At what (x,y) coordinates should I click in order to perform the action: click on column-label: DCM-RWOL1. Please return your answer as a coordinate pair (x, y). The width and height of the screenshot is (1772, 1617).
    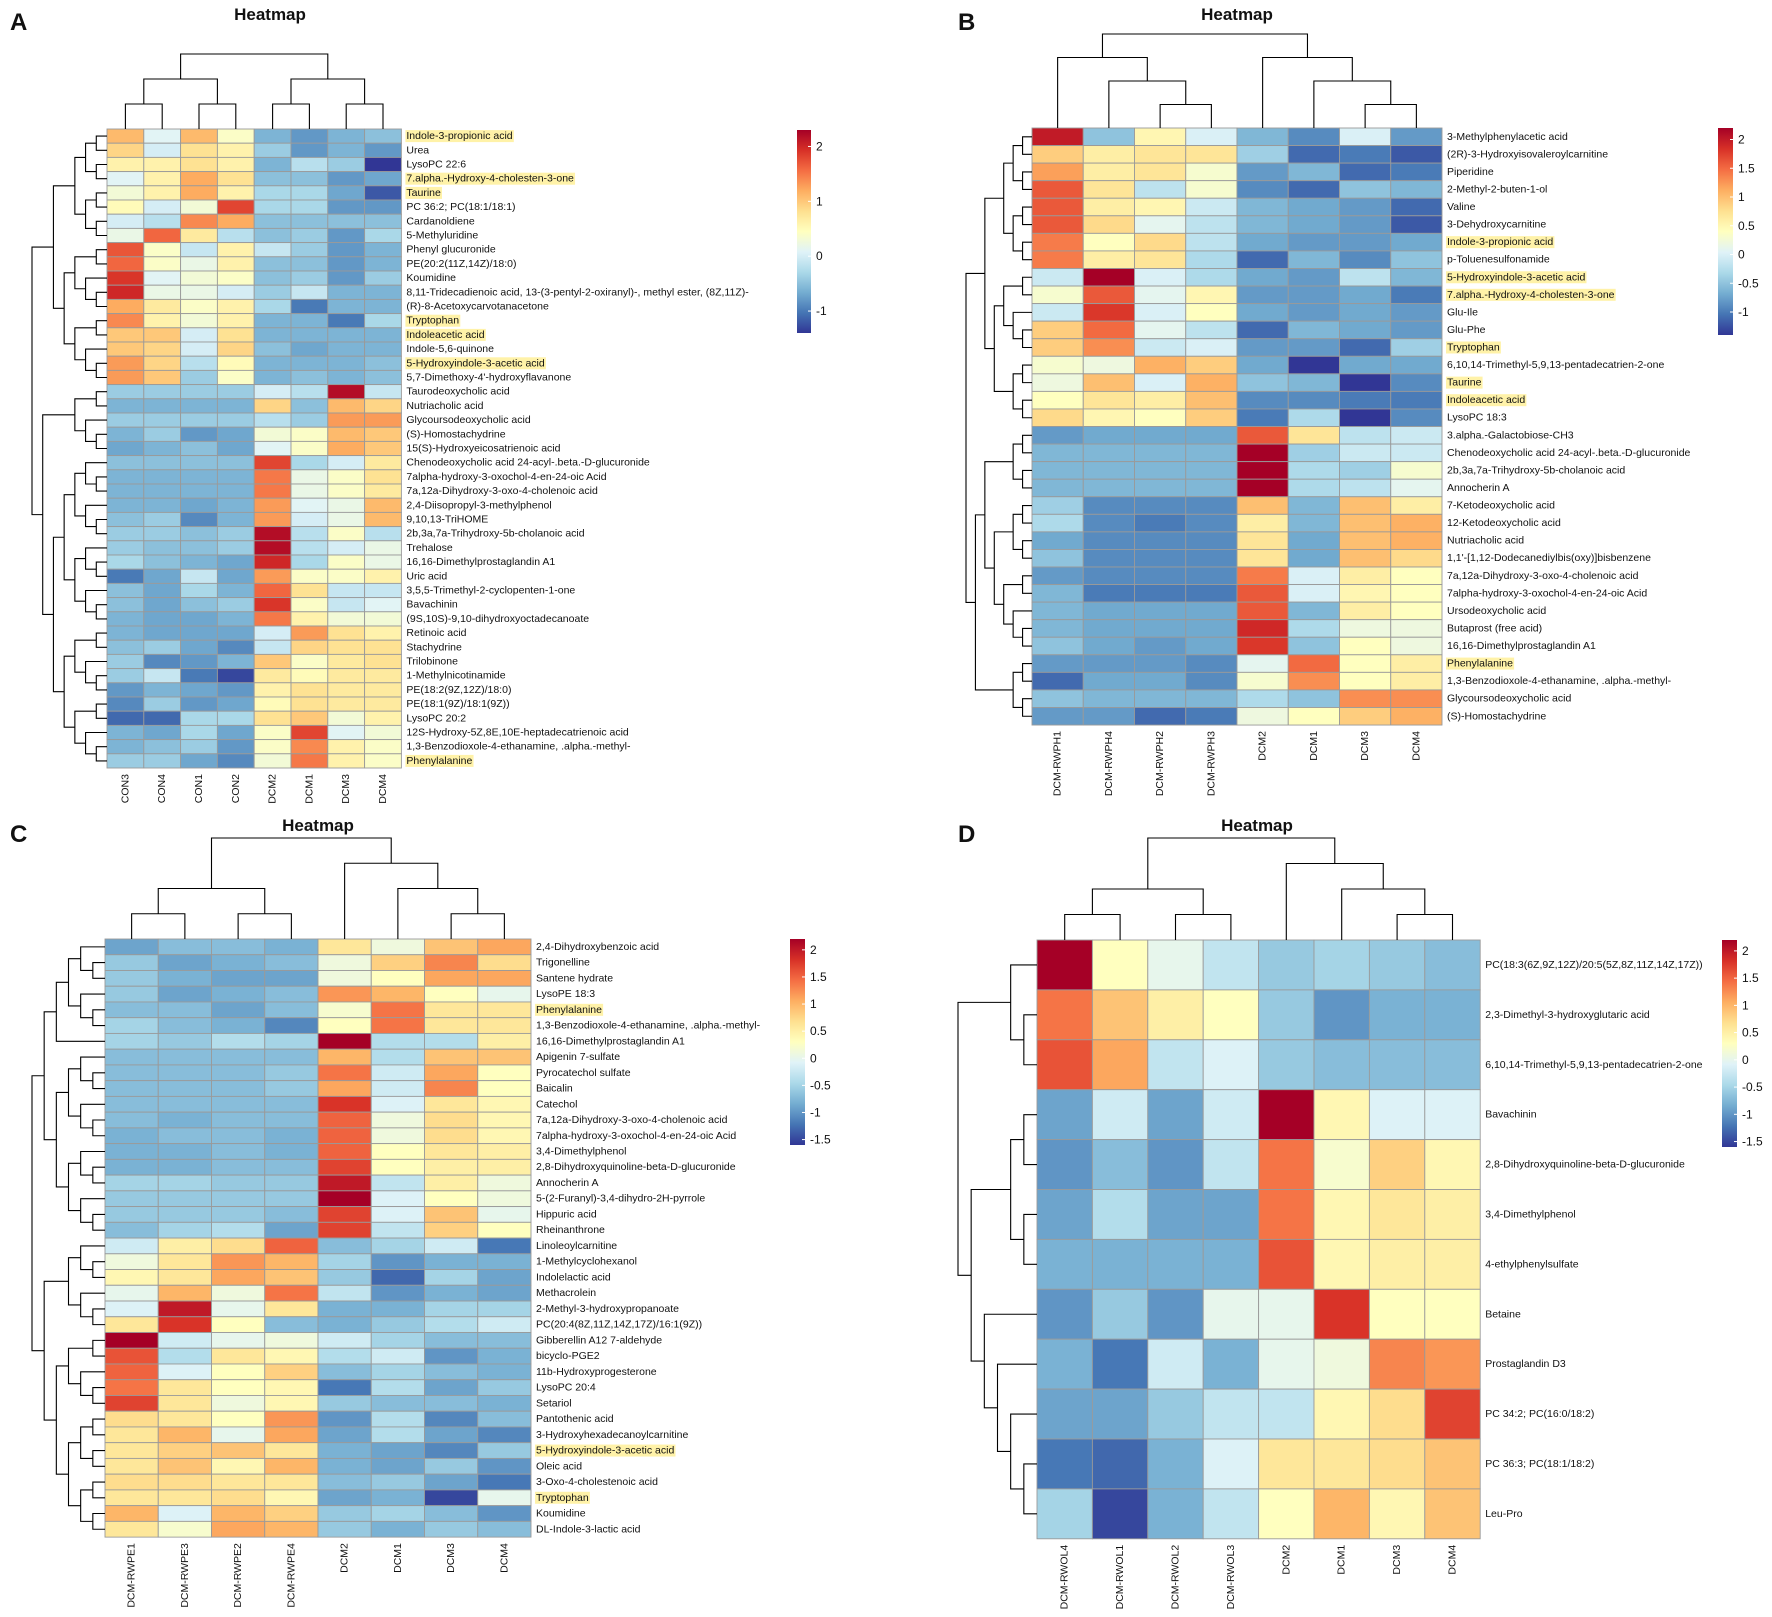
    Looking at the image, I should click on (1120, 1577).